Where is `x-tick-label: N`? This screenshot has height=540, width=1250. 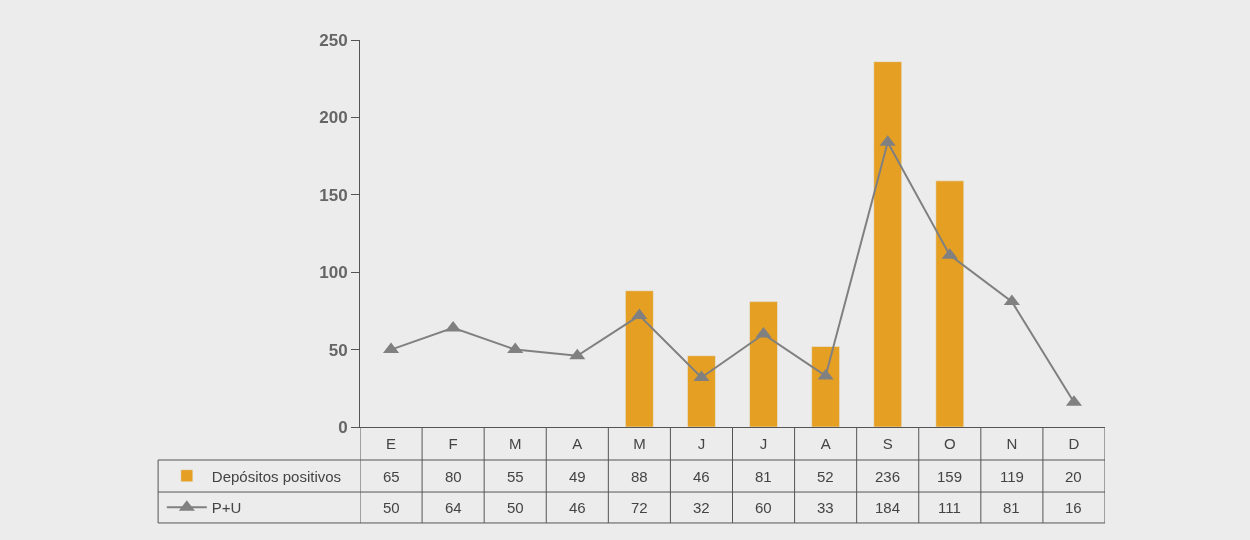 x-tick-label: N is located at coordinates (1012, 443).